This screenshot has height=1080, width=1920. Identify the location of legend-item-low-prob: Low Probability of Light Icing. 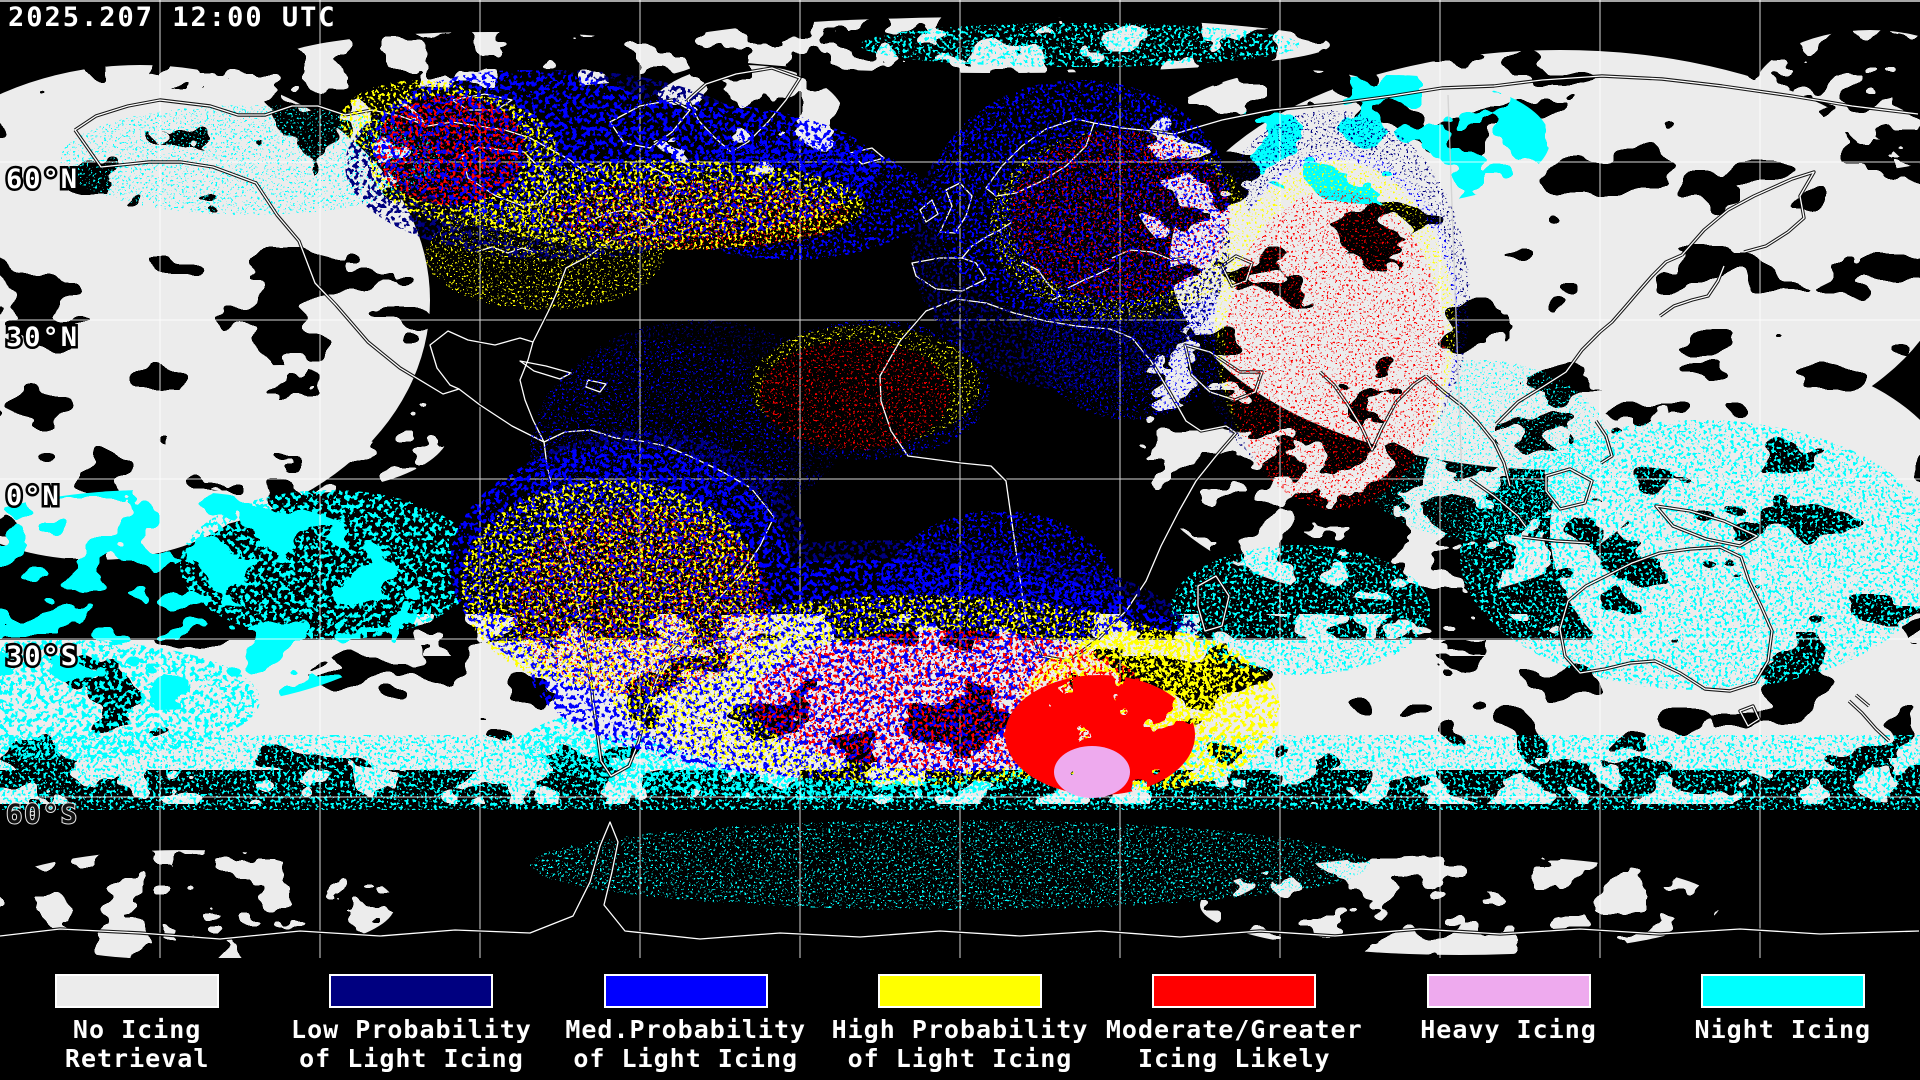
(411, 1023).